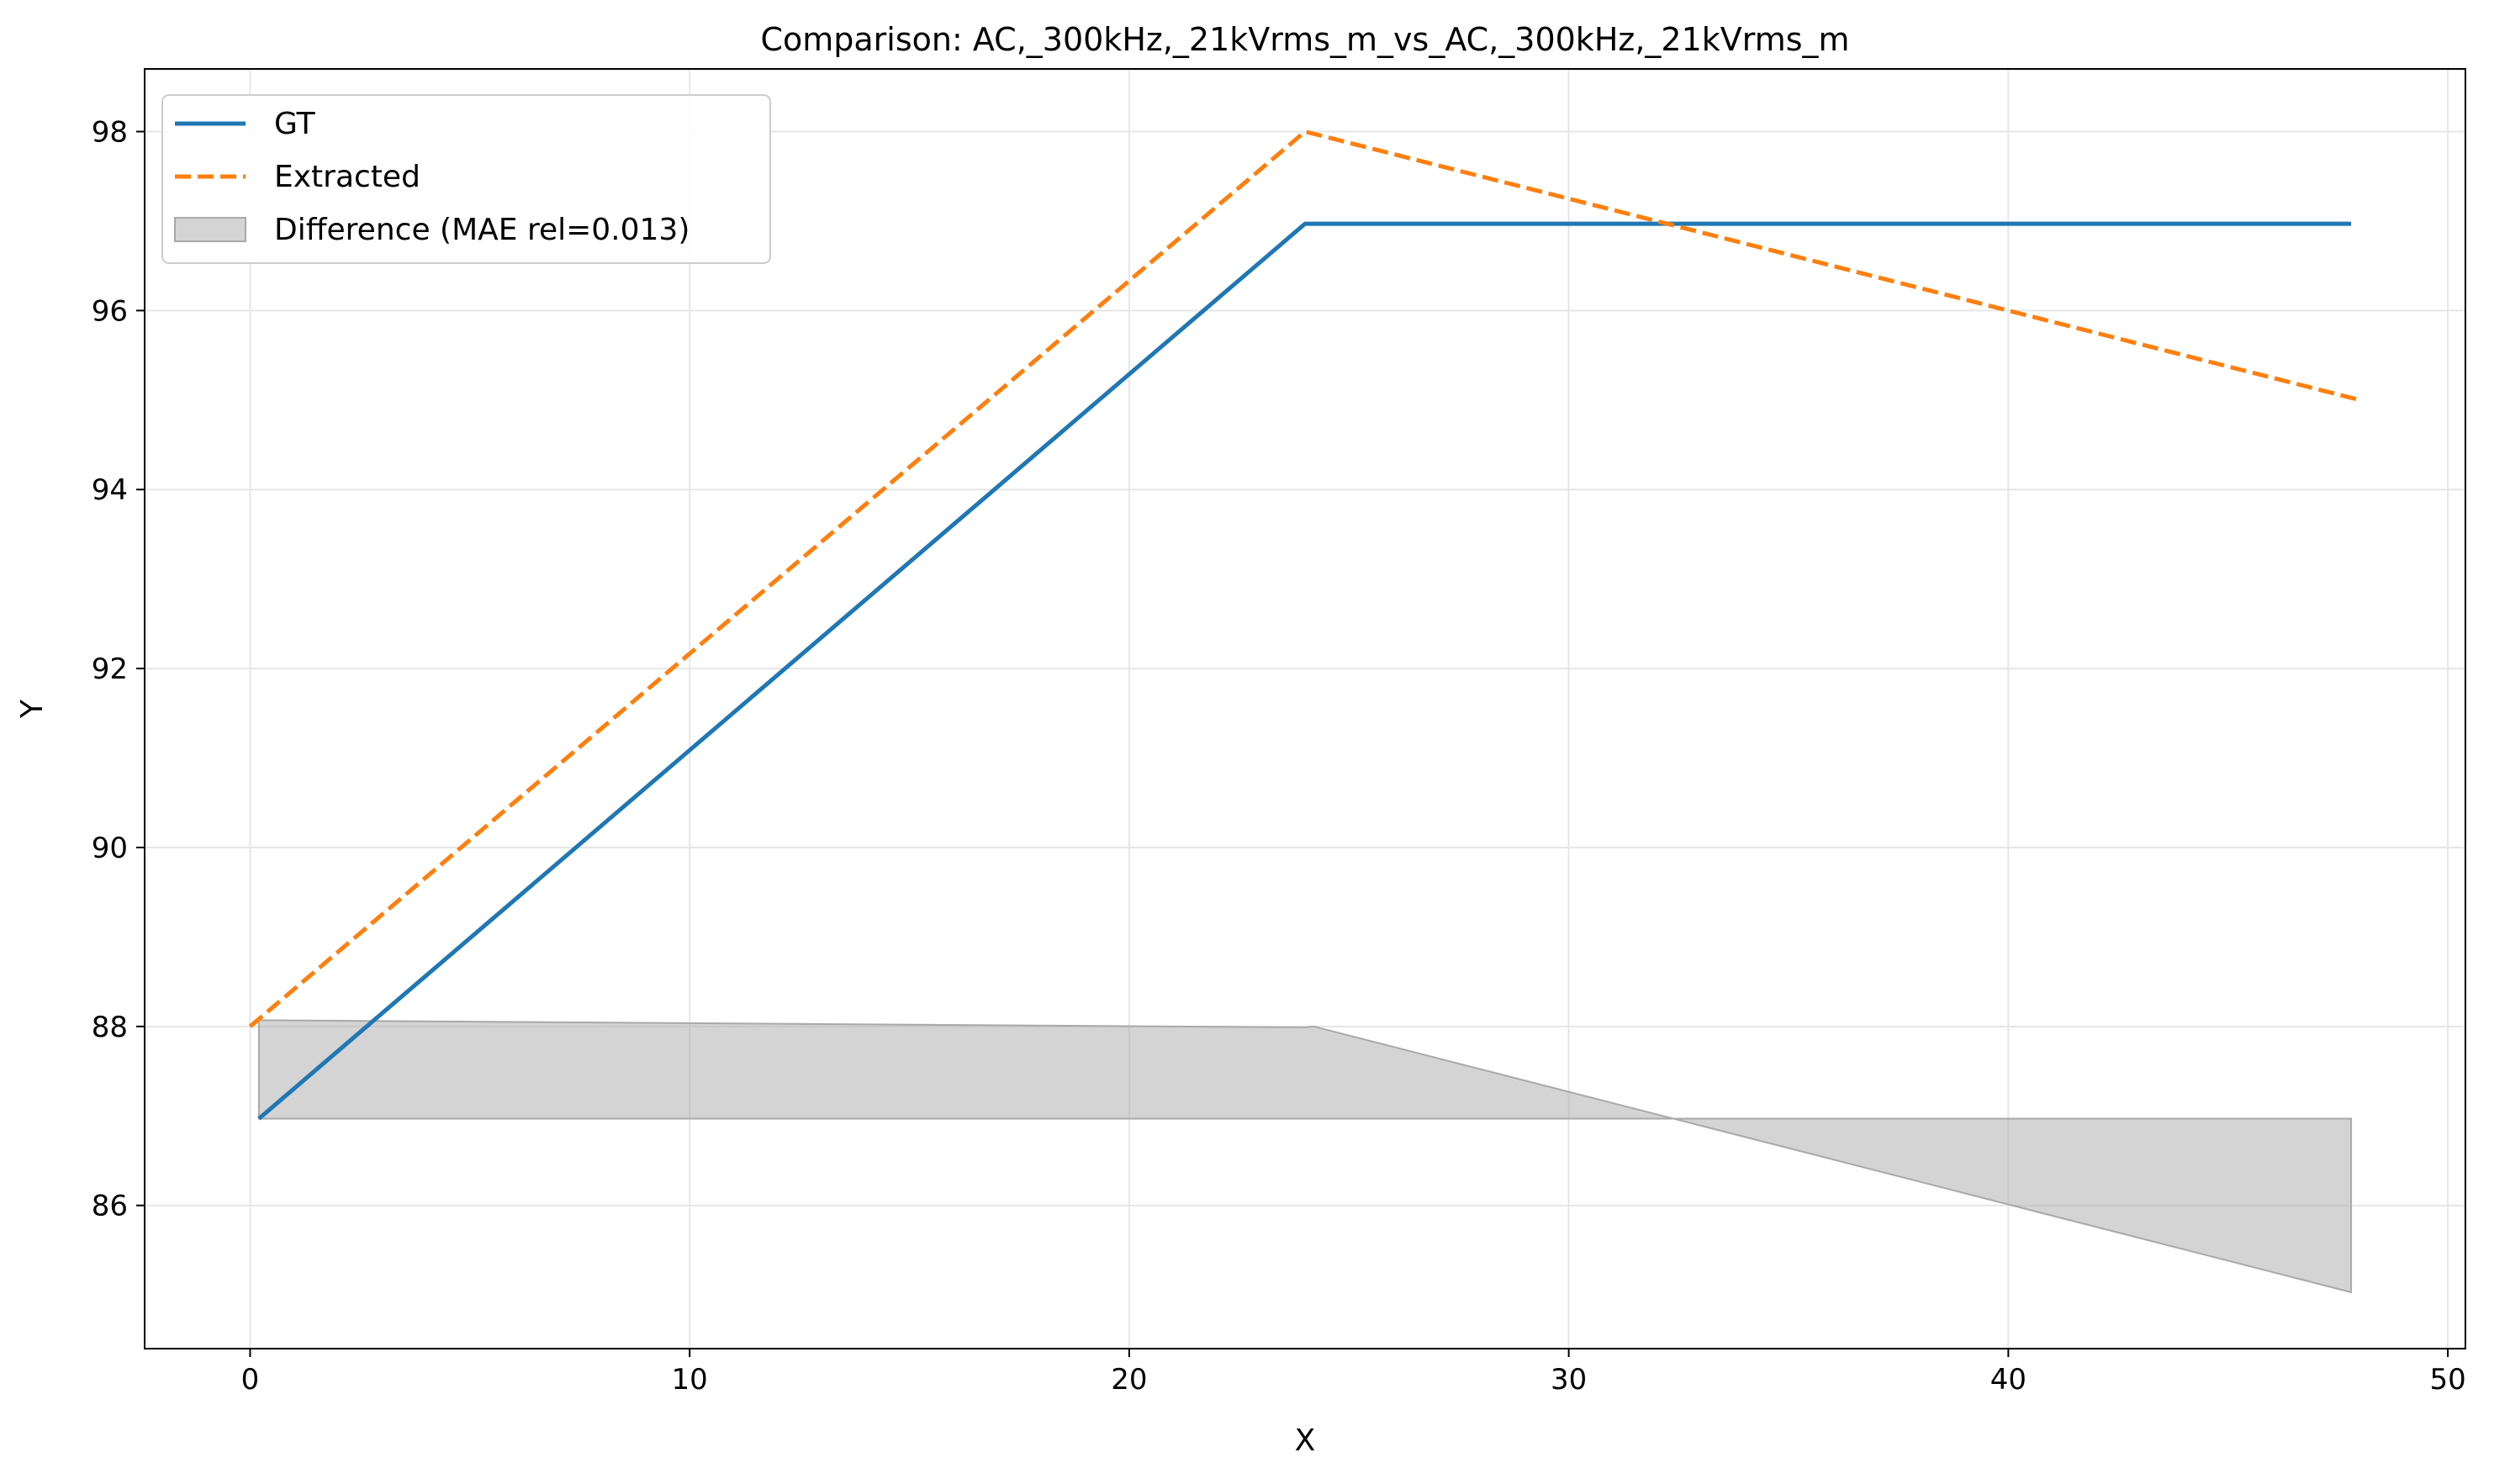 Image resolution: width=2494 pixels, height=1484 pixels. What do you see at coordinates (347, 177) in the screenshot?
I see `legend-entry-extracted-label: Extracted` at bounding box center [347, 177].